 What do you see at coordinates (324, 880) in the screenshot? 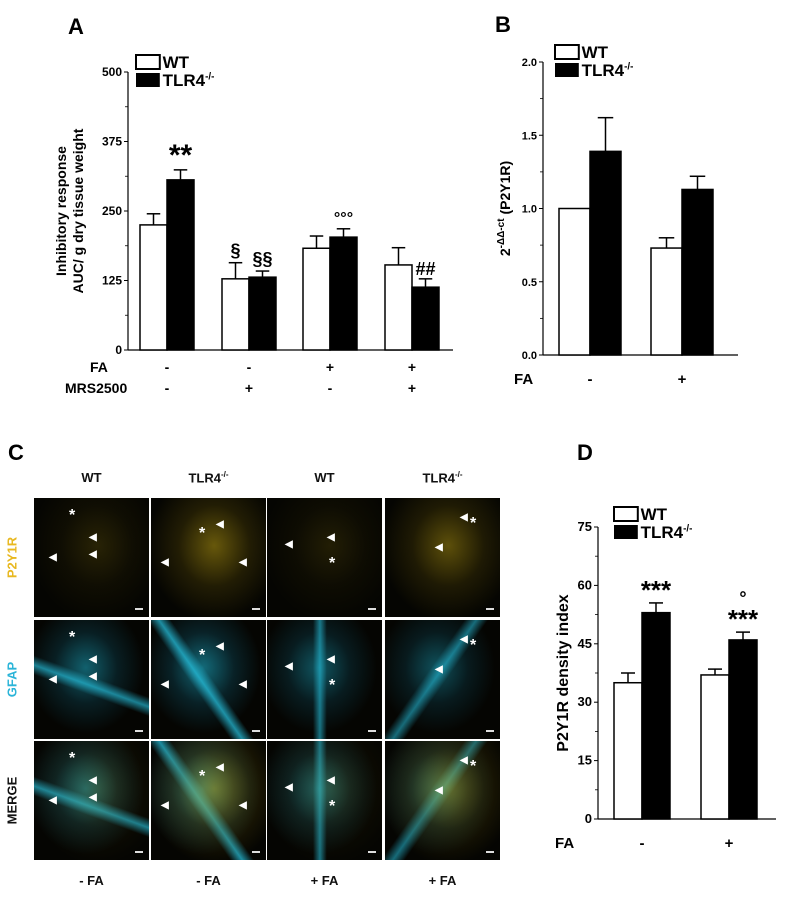
I see `column-footer-label: + FA` at bounding box center [324, 880].